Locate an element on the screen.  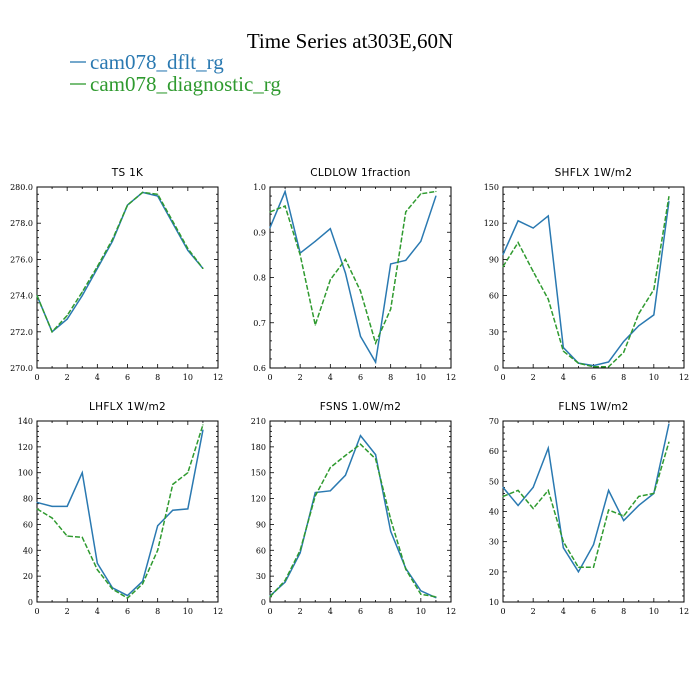
y-tick-label: 140 is located at coordinates (25, 421).